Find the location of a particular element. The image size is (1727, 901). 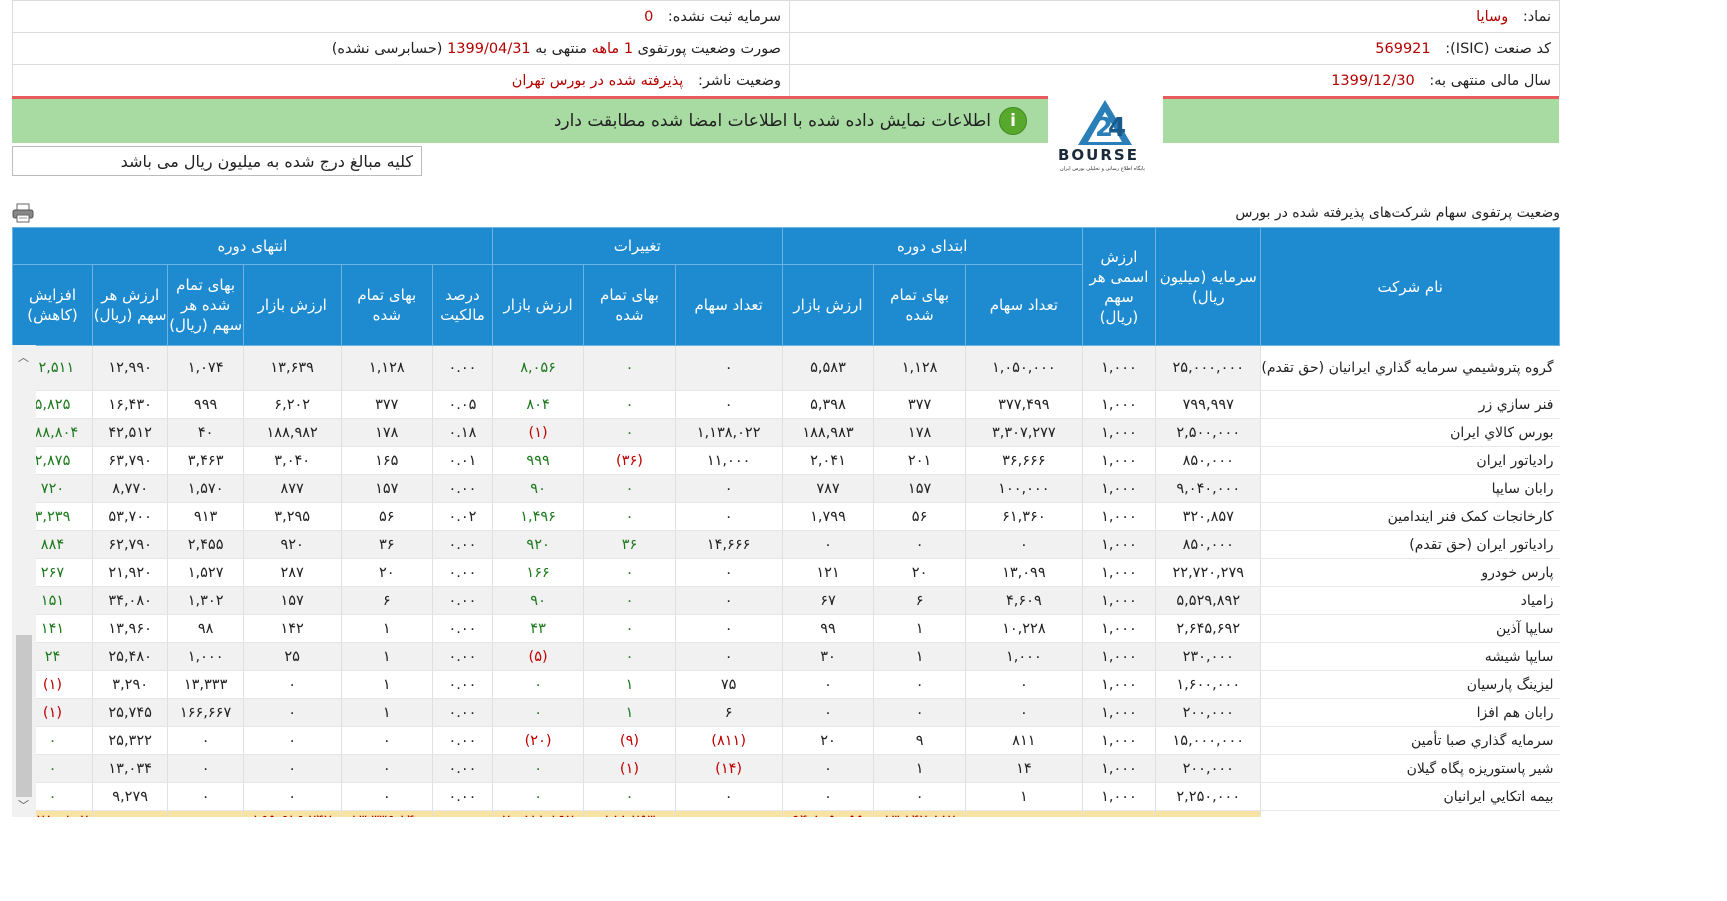

col-company-name: نام شرکت is located at coordinates (1410, 286).